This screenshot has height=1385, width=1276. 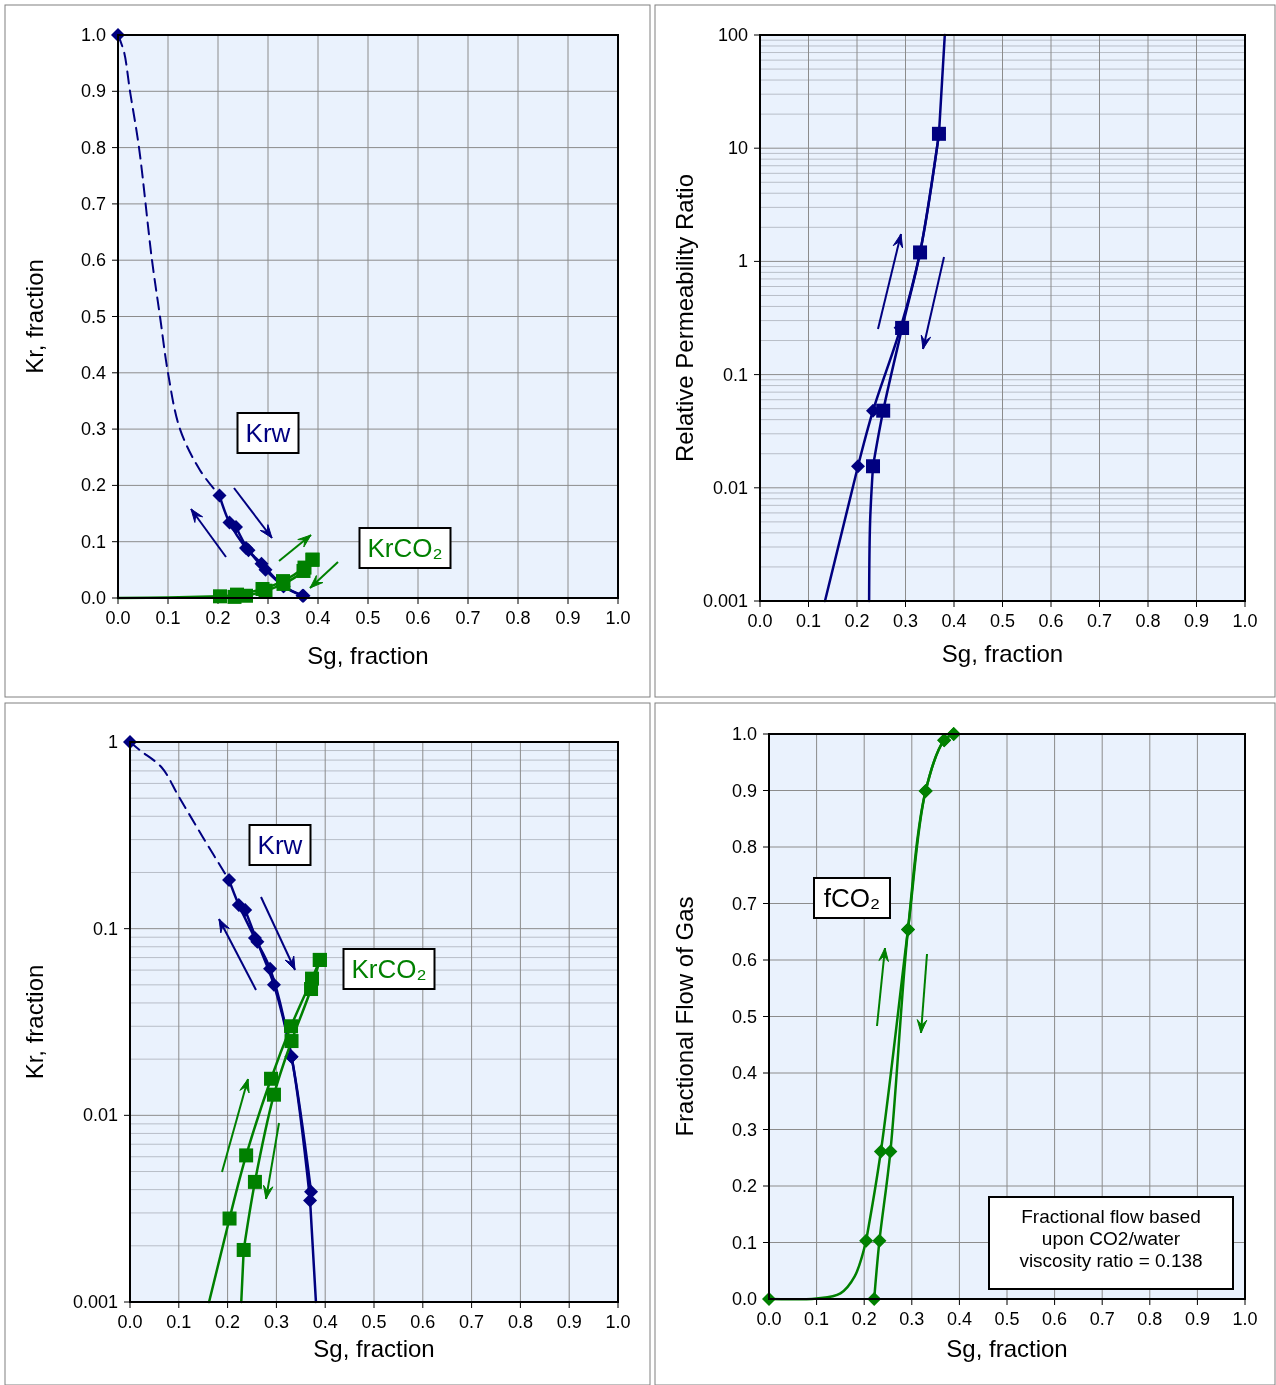 I want to click on y-axis-title: Fractional Flow of Gas, so click(x=684, y=1016).